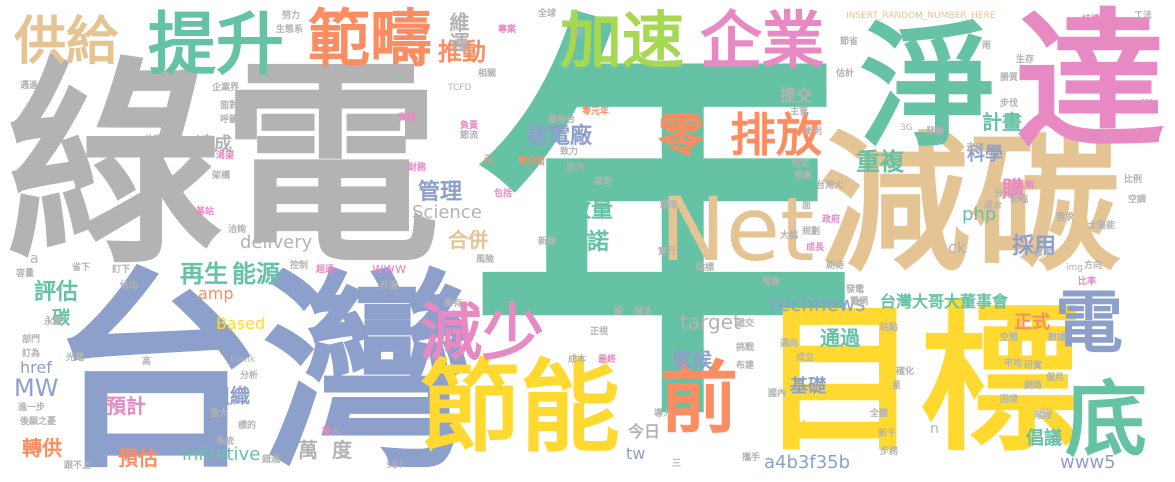 The image size is (1175, 482). What do you see at coordinates (32, 408) in the screenshot?
I see `word-jinyibu: 進一步` at bounding box center [32, 408].